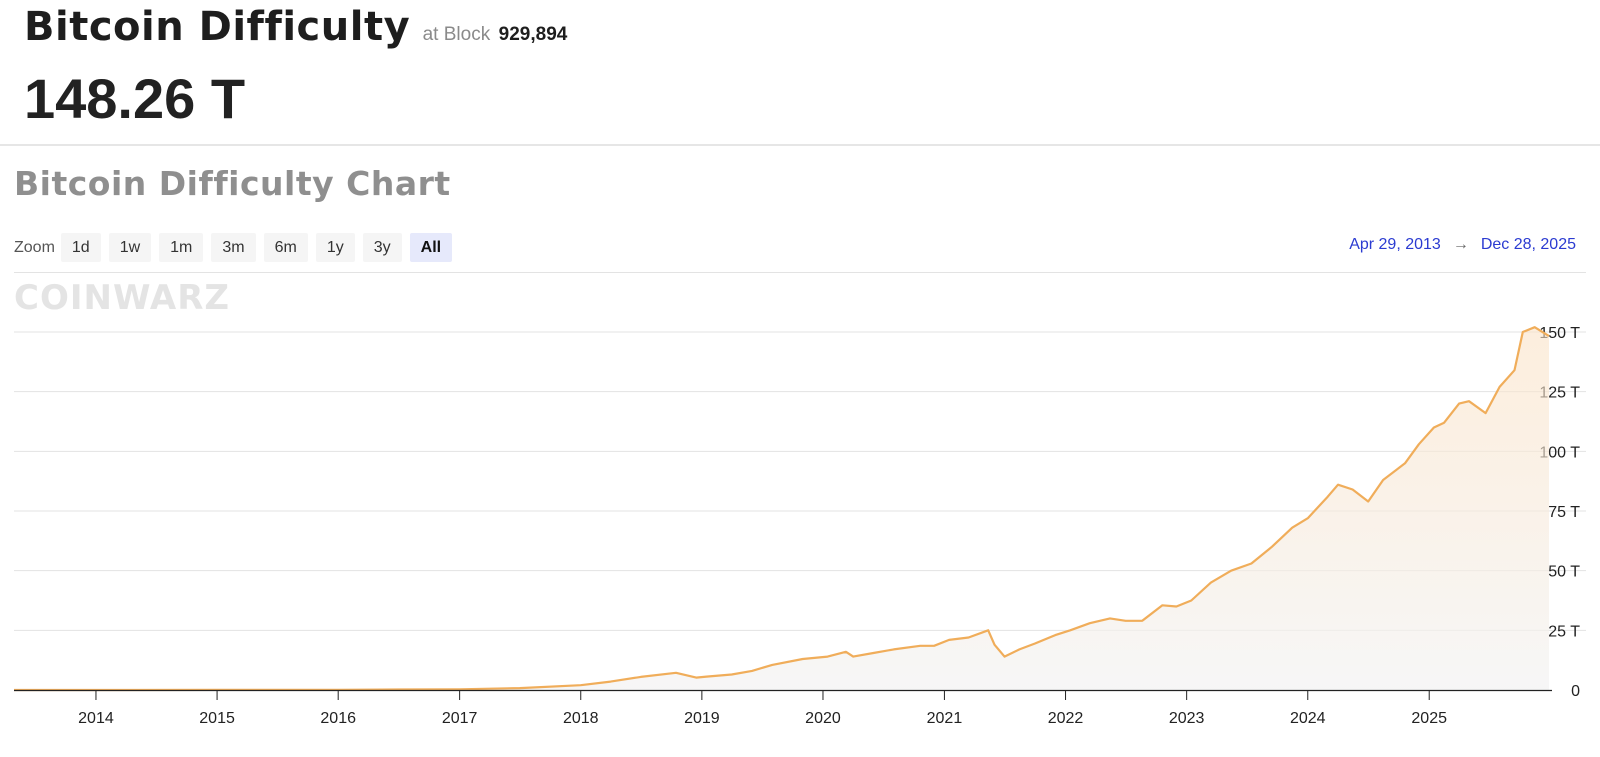  What do you see at coordinates (1528, 244) in the screenshot?
I see `range-end-date: Dec 28, 2025` at bounding box center [1528, 244].